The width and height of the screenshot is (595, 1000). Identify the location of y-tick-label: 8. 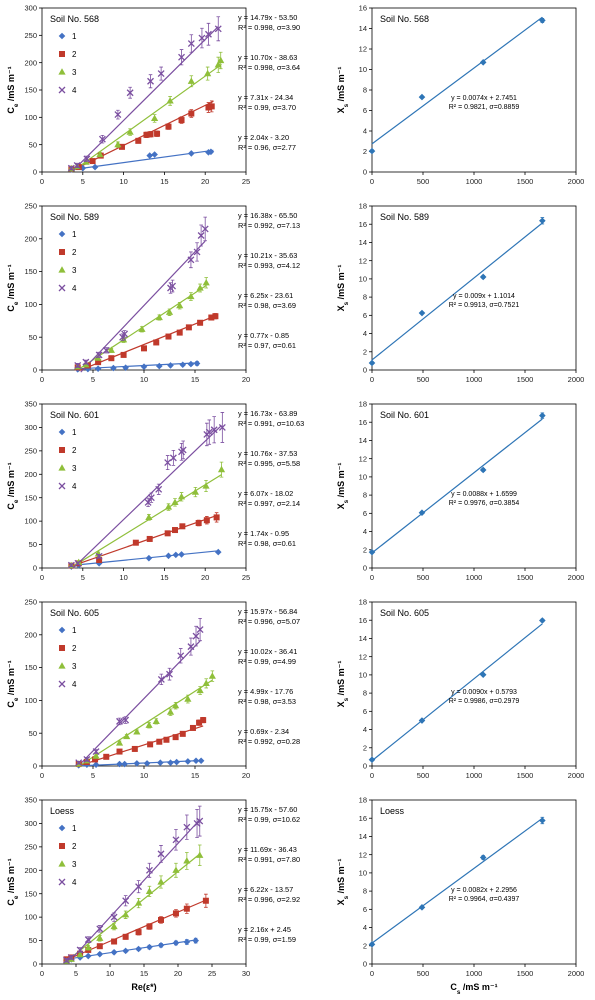
(365, 891).